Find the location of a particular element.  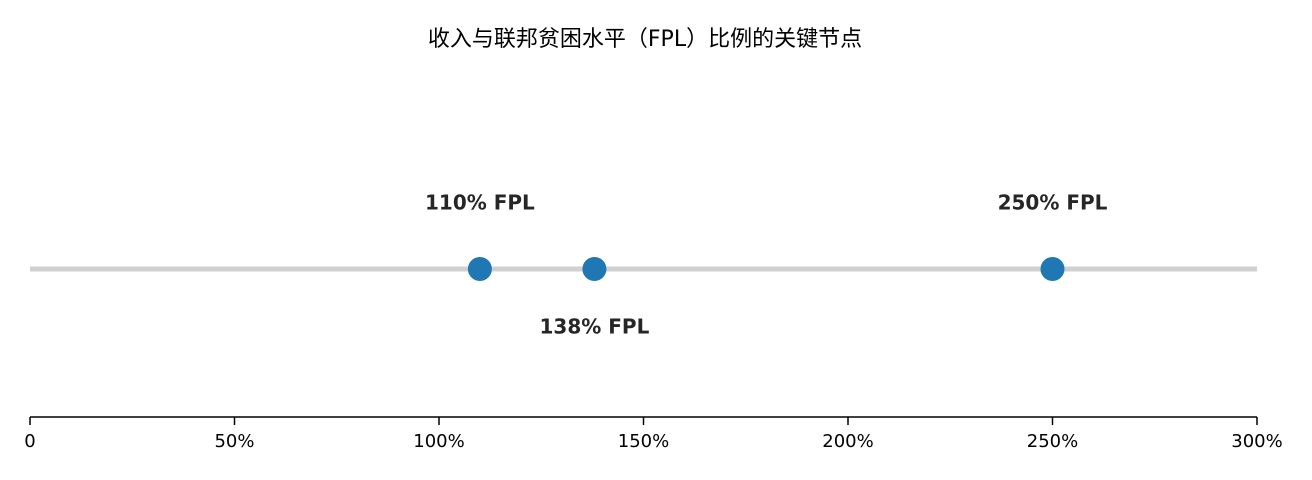

x-tick-label: 100% is located at coordinates (438, 441).